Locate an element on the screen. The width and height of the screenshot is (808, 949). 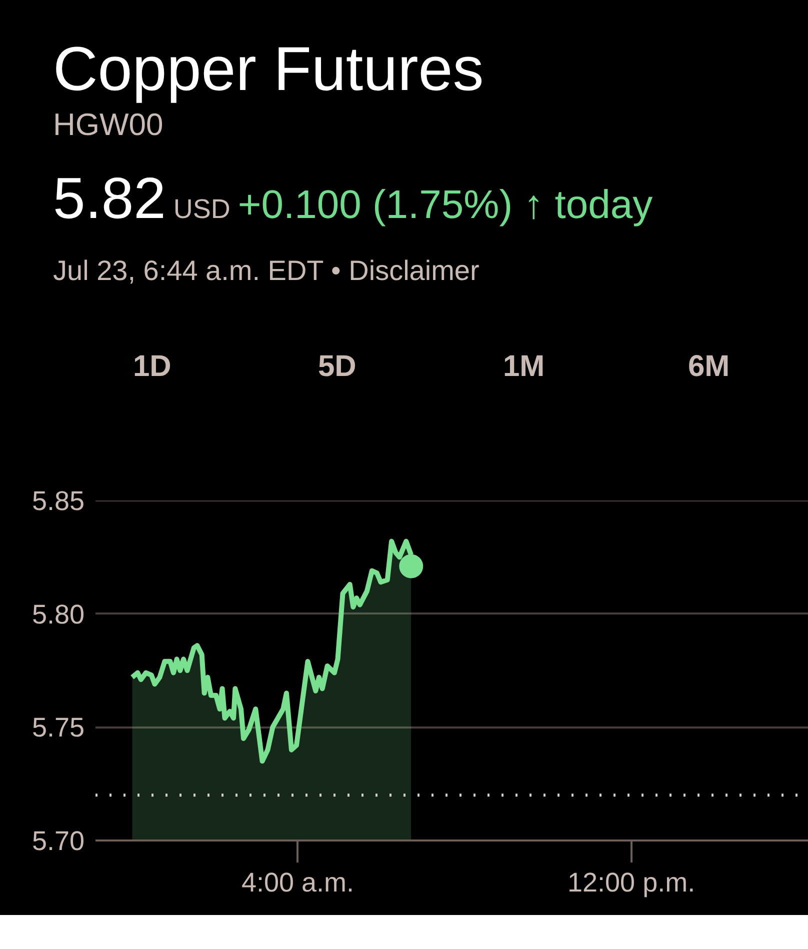
text: 1D is located at coordinates (152, 367).